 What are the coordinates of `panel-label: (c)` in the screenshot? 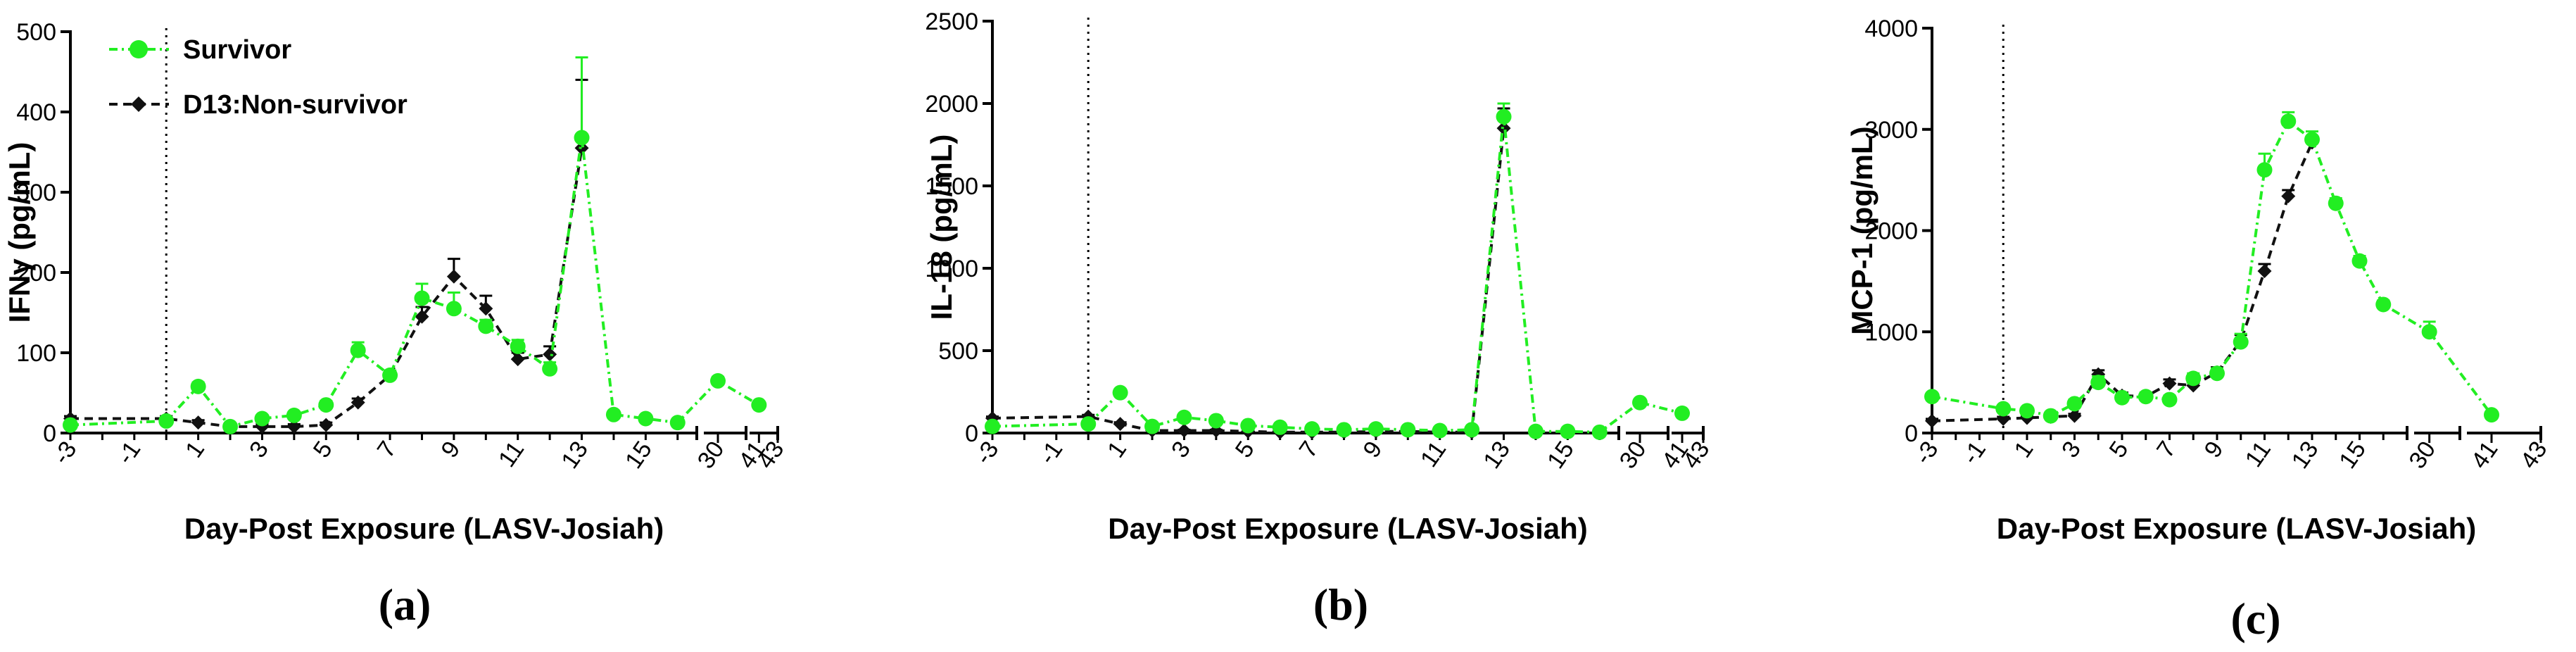 It's located at (2255, 619).